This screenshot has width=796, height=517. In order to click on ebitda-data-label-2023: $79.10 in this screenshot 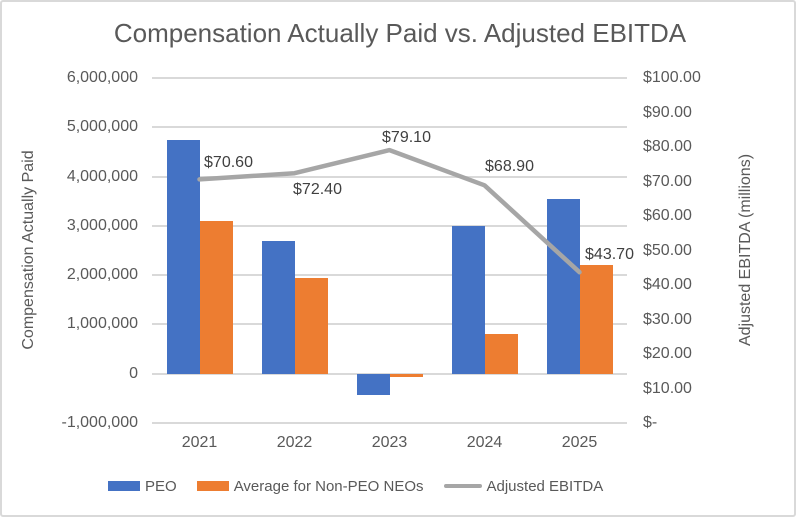, I will do `click(406, 138)`.